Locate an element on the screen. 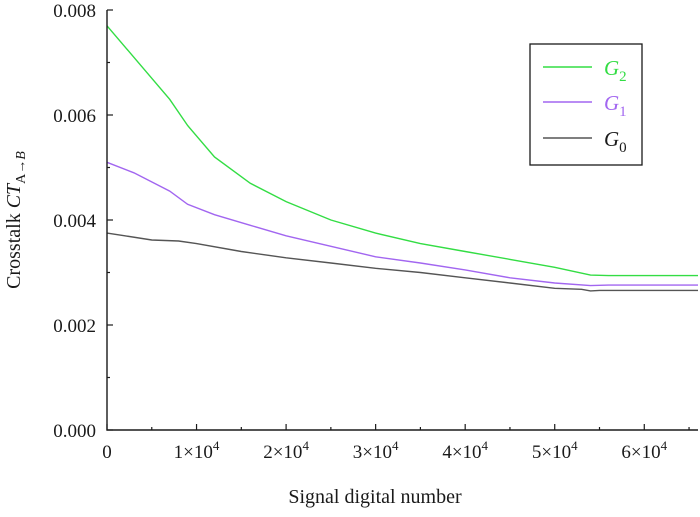  y-axis-title: Crosstalk CTA→B is located at coordinates (16, 220).